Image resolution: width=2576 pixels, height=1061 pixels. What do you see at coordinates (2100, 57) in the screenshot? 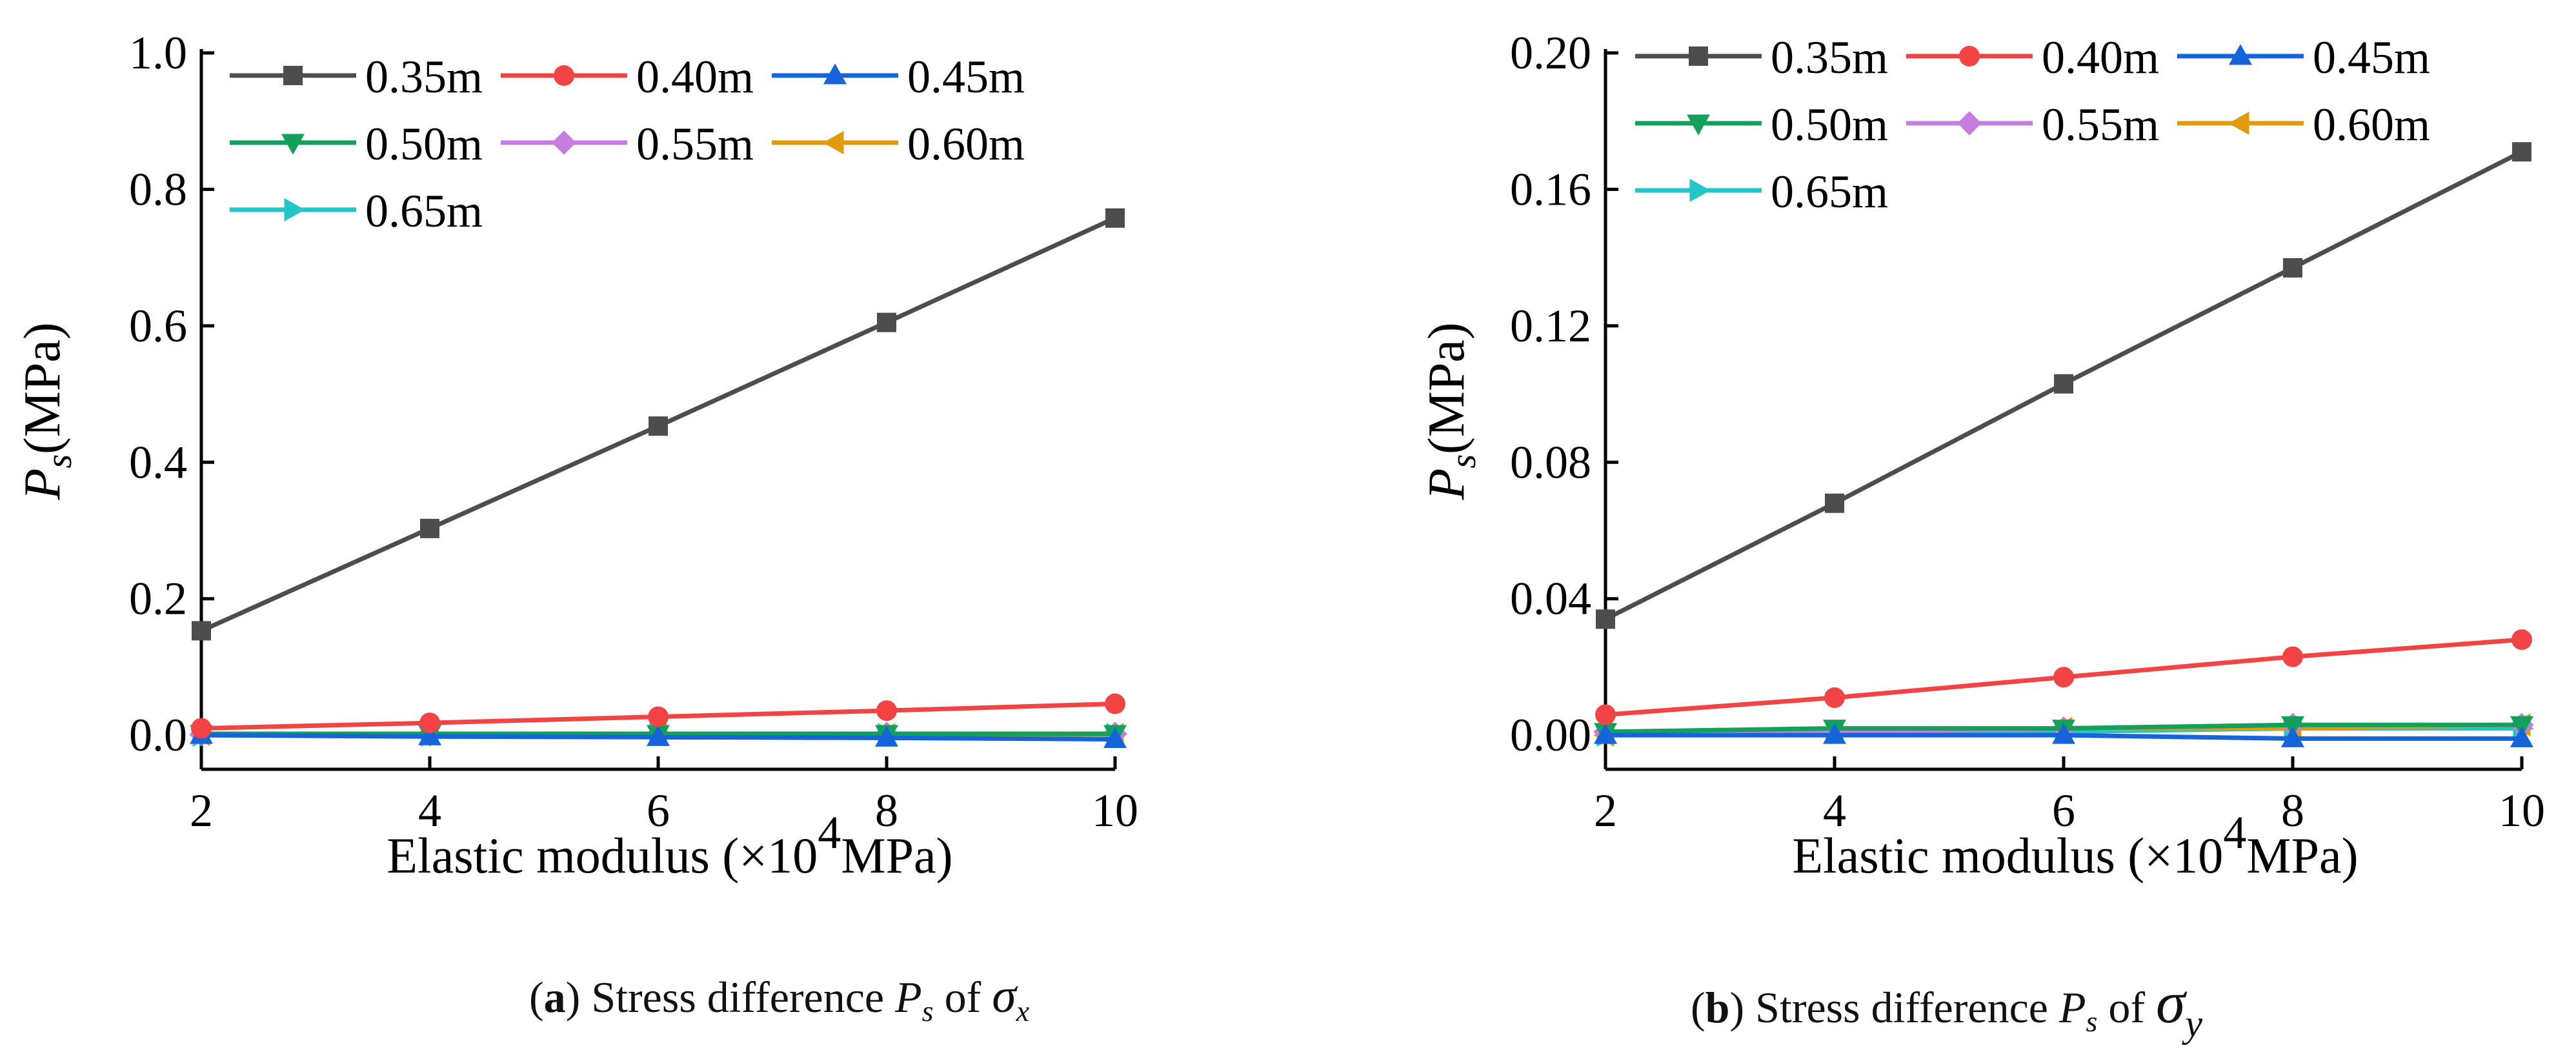
I see `legend-label-0.40m-b: 0.40m` at bounding box center [2100, 57].